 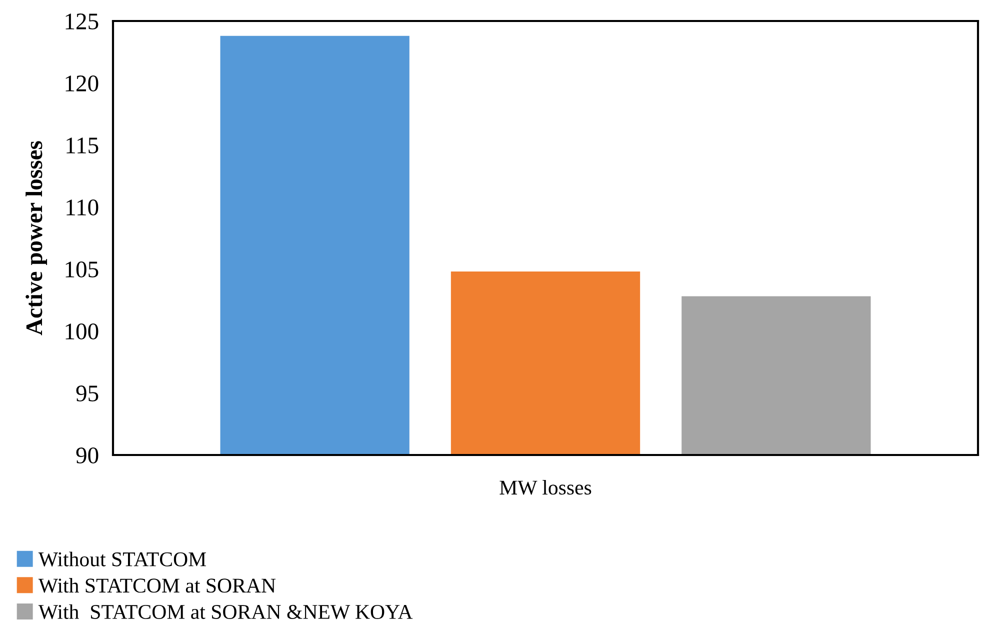 I want to click on y-tick-label: 95, so click(x=87, y=394).